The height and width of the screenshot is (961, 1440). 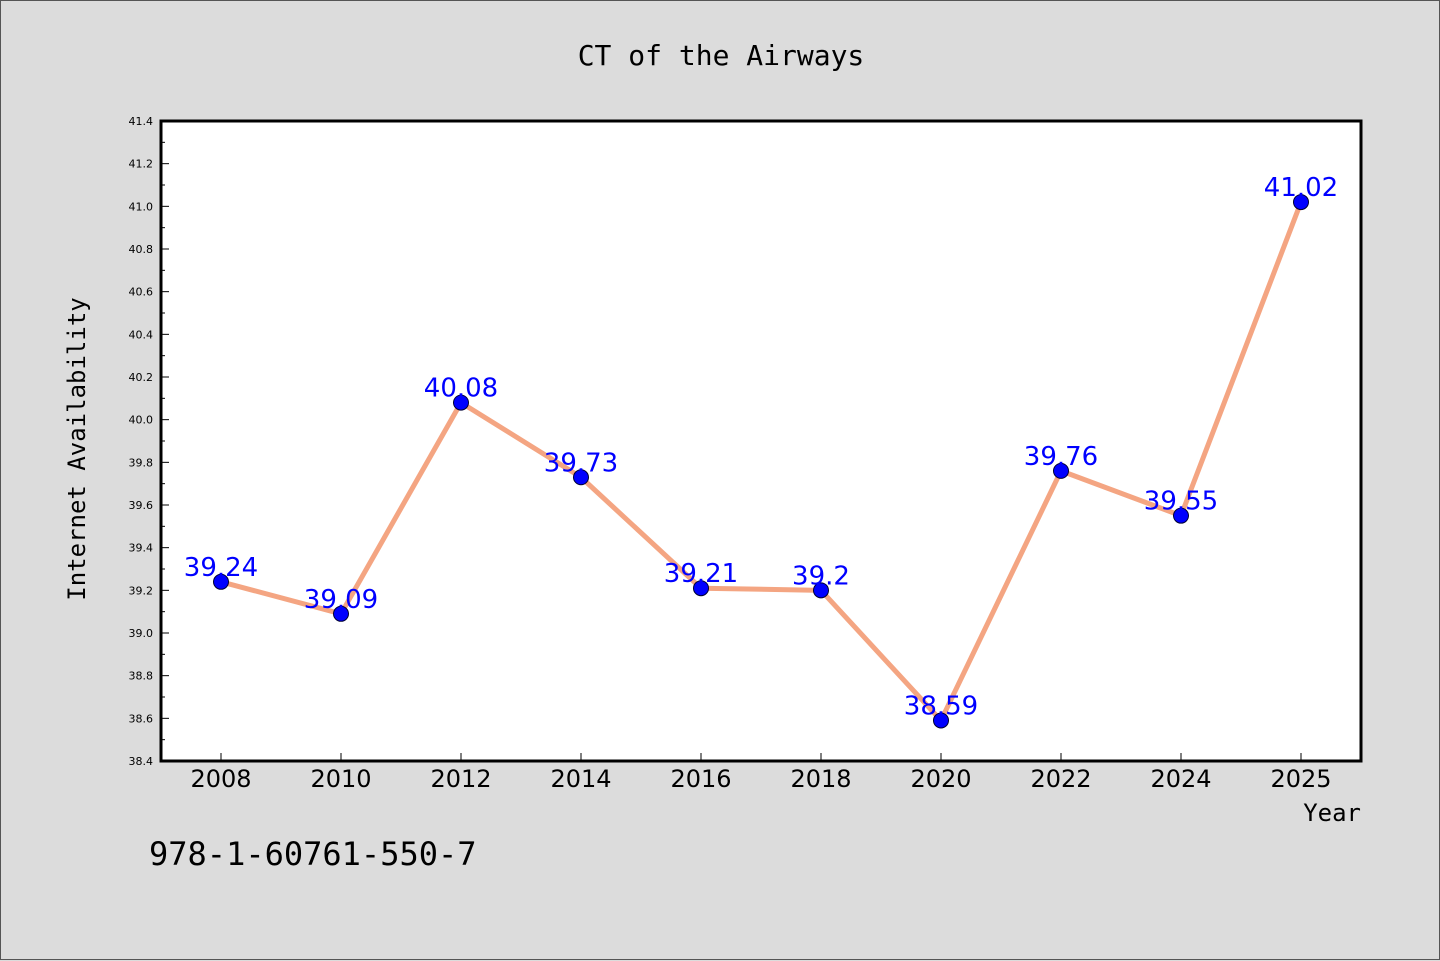 What do you see at coordinates (141, 420) in the screenshot?
I see `y-tick-label: 40.0` at bounding box center [141, 420].